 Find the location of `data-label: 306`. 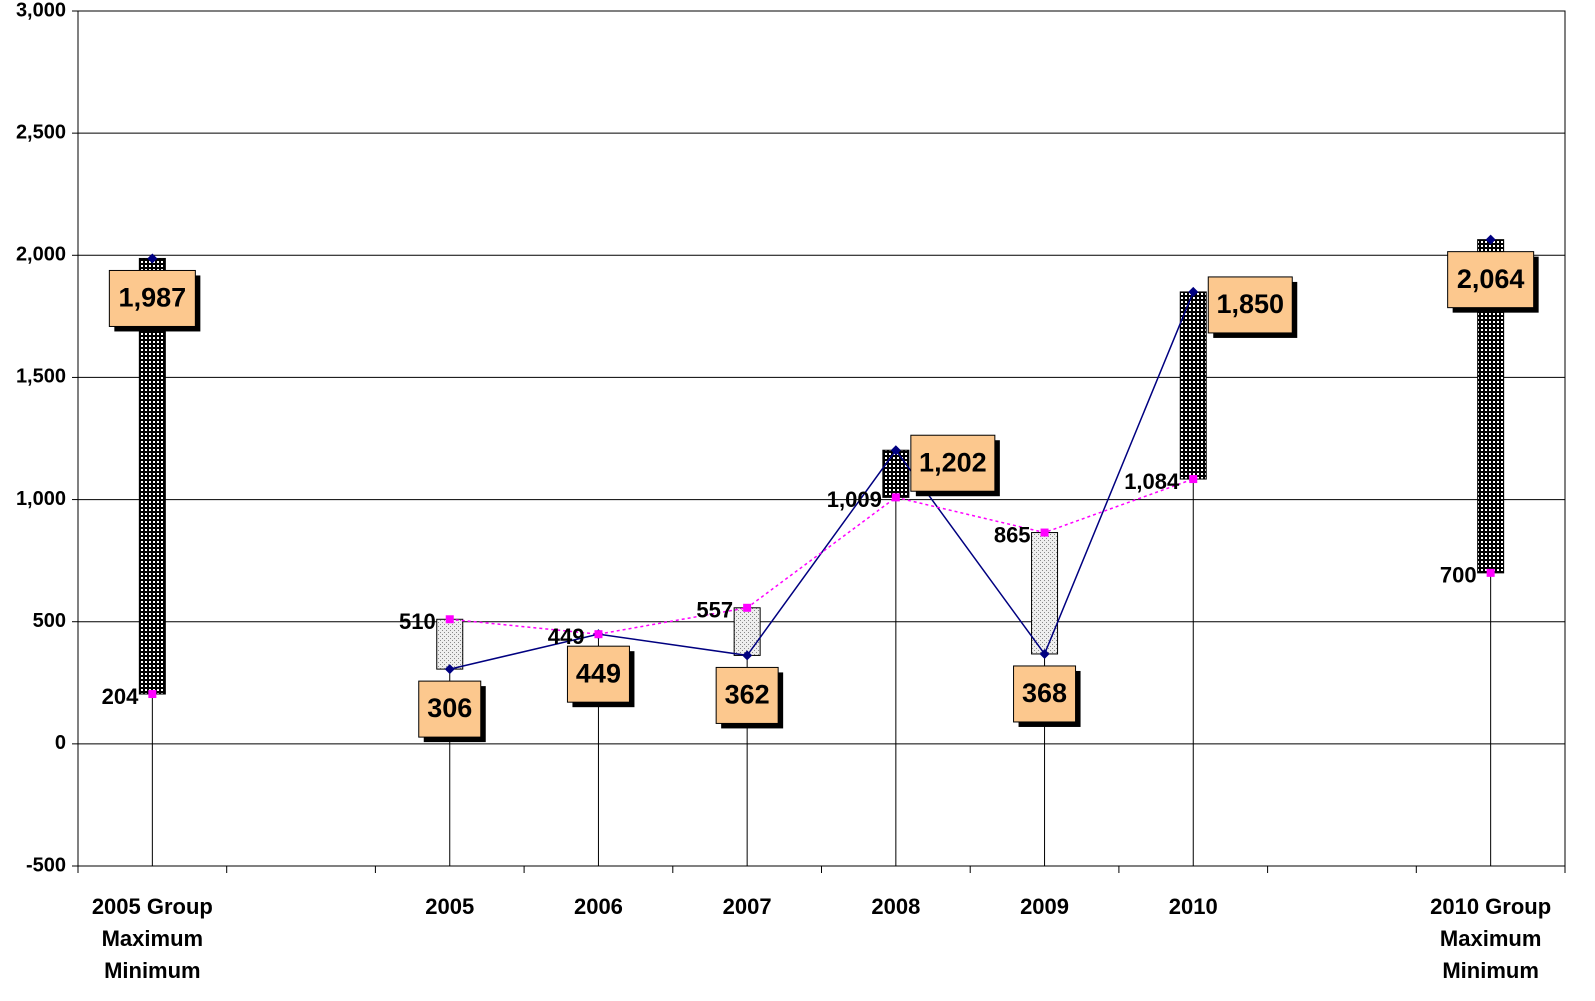

data-label: 306 is located at coordinates (449, 708).